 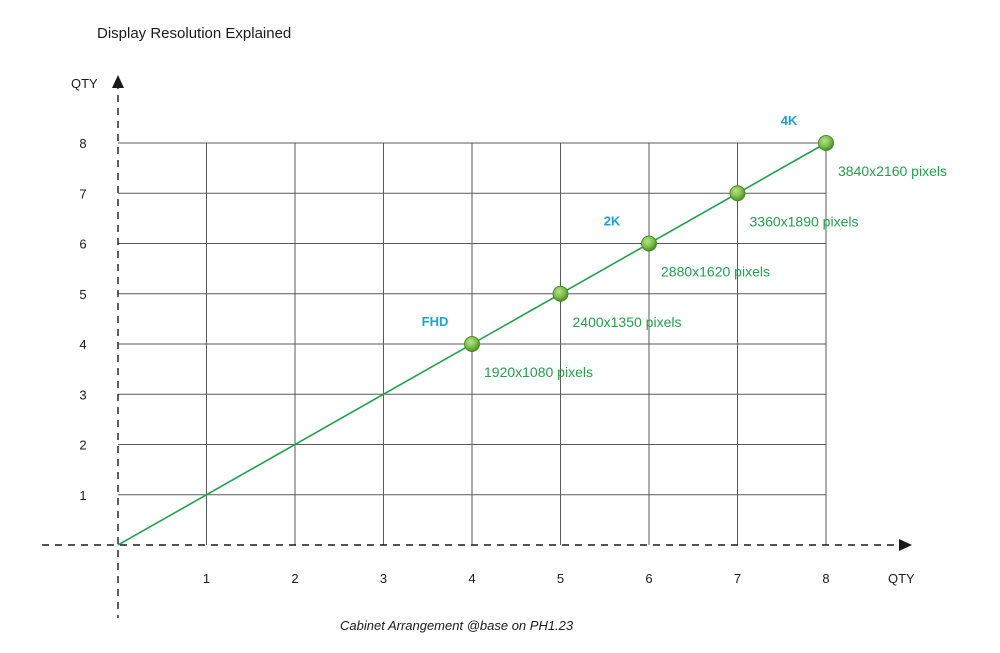 I want to click on x-tick-label: 4, so click(x=471, y=578).